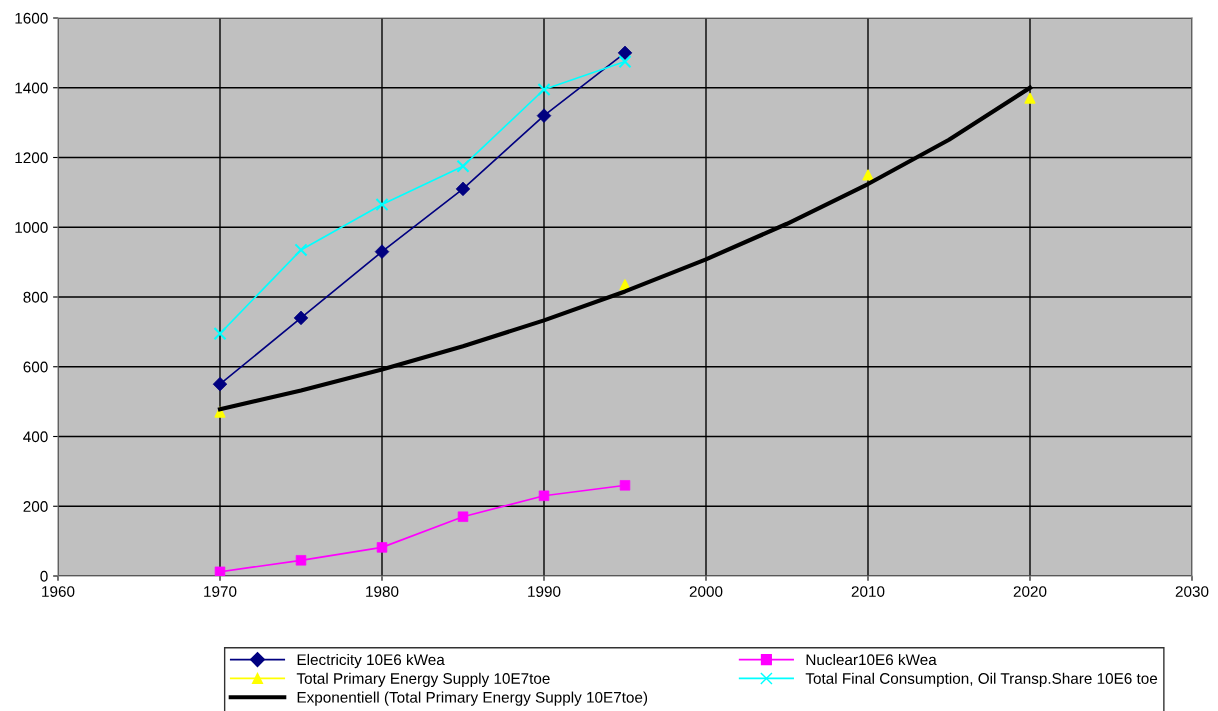  What do you see at coordinates (472, 698) in the screenshot?
I see `legend-label: Exponentiell (Total Primary Energy Supply 10E7toe)` at bounding box center [472, 698].